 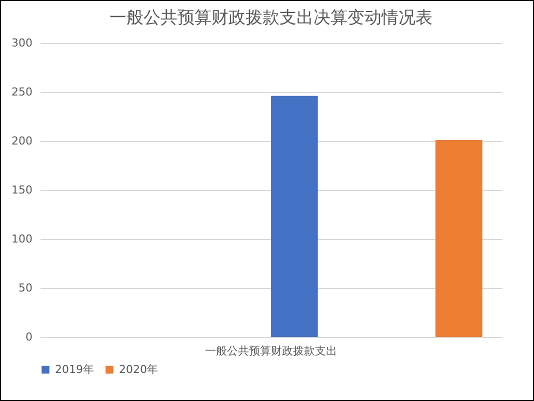 What do you see at coordinates (74, 369) in the screenshot?
I see `legend-label: 2019年` at bounding box center [74, 369].